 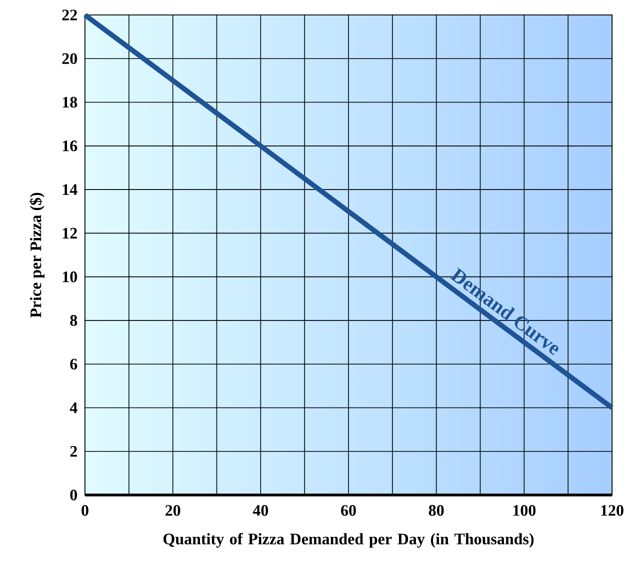 What do you see at coordinates (70, 58) in the screenshot?
I see `y-tick-label: 20` at bounding box center [70, 58].